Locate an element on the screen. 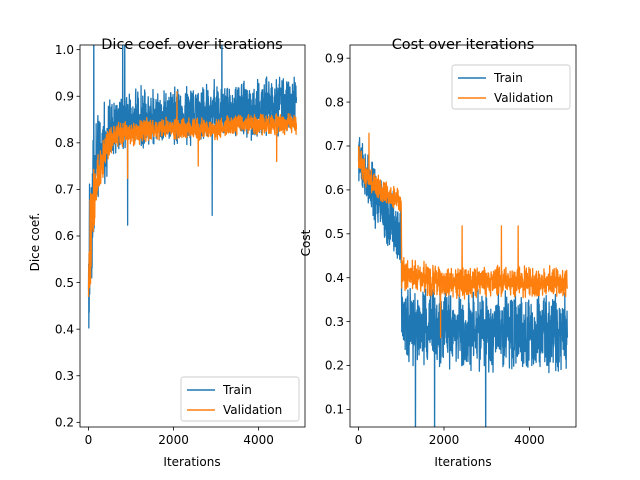 The height and width of the screenshot is (480, 640). cost-chart-xlabel: Iterations is located at coordinates (462, 462).